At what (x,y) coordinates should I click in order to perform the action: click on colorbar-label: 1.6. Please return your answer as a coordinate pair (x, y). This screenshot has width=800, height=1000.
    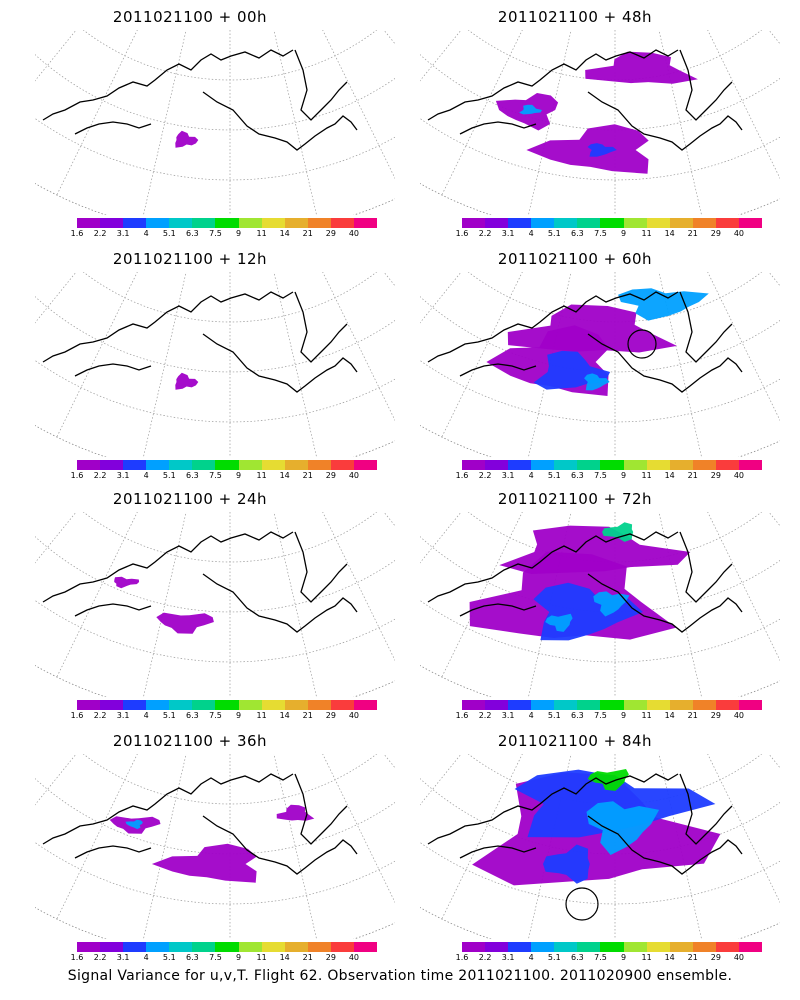
    Looking at the image, I should click on (77, 715).